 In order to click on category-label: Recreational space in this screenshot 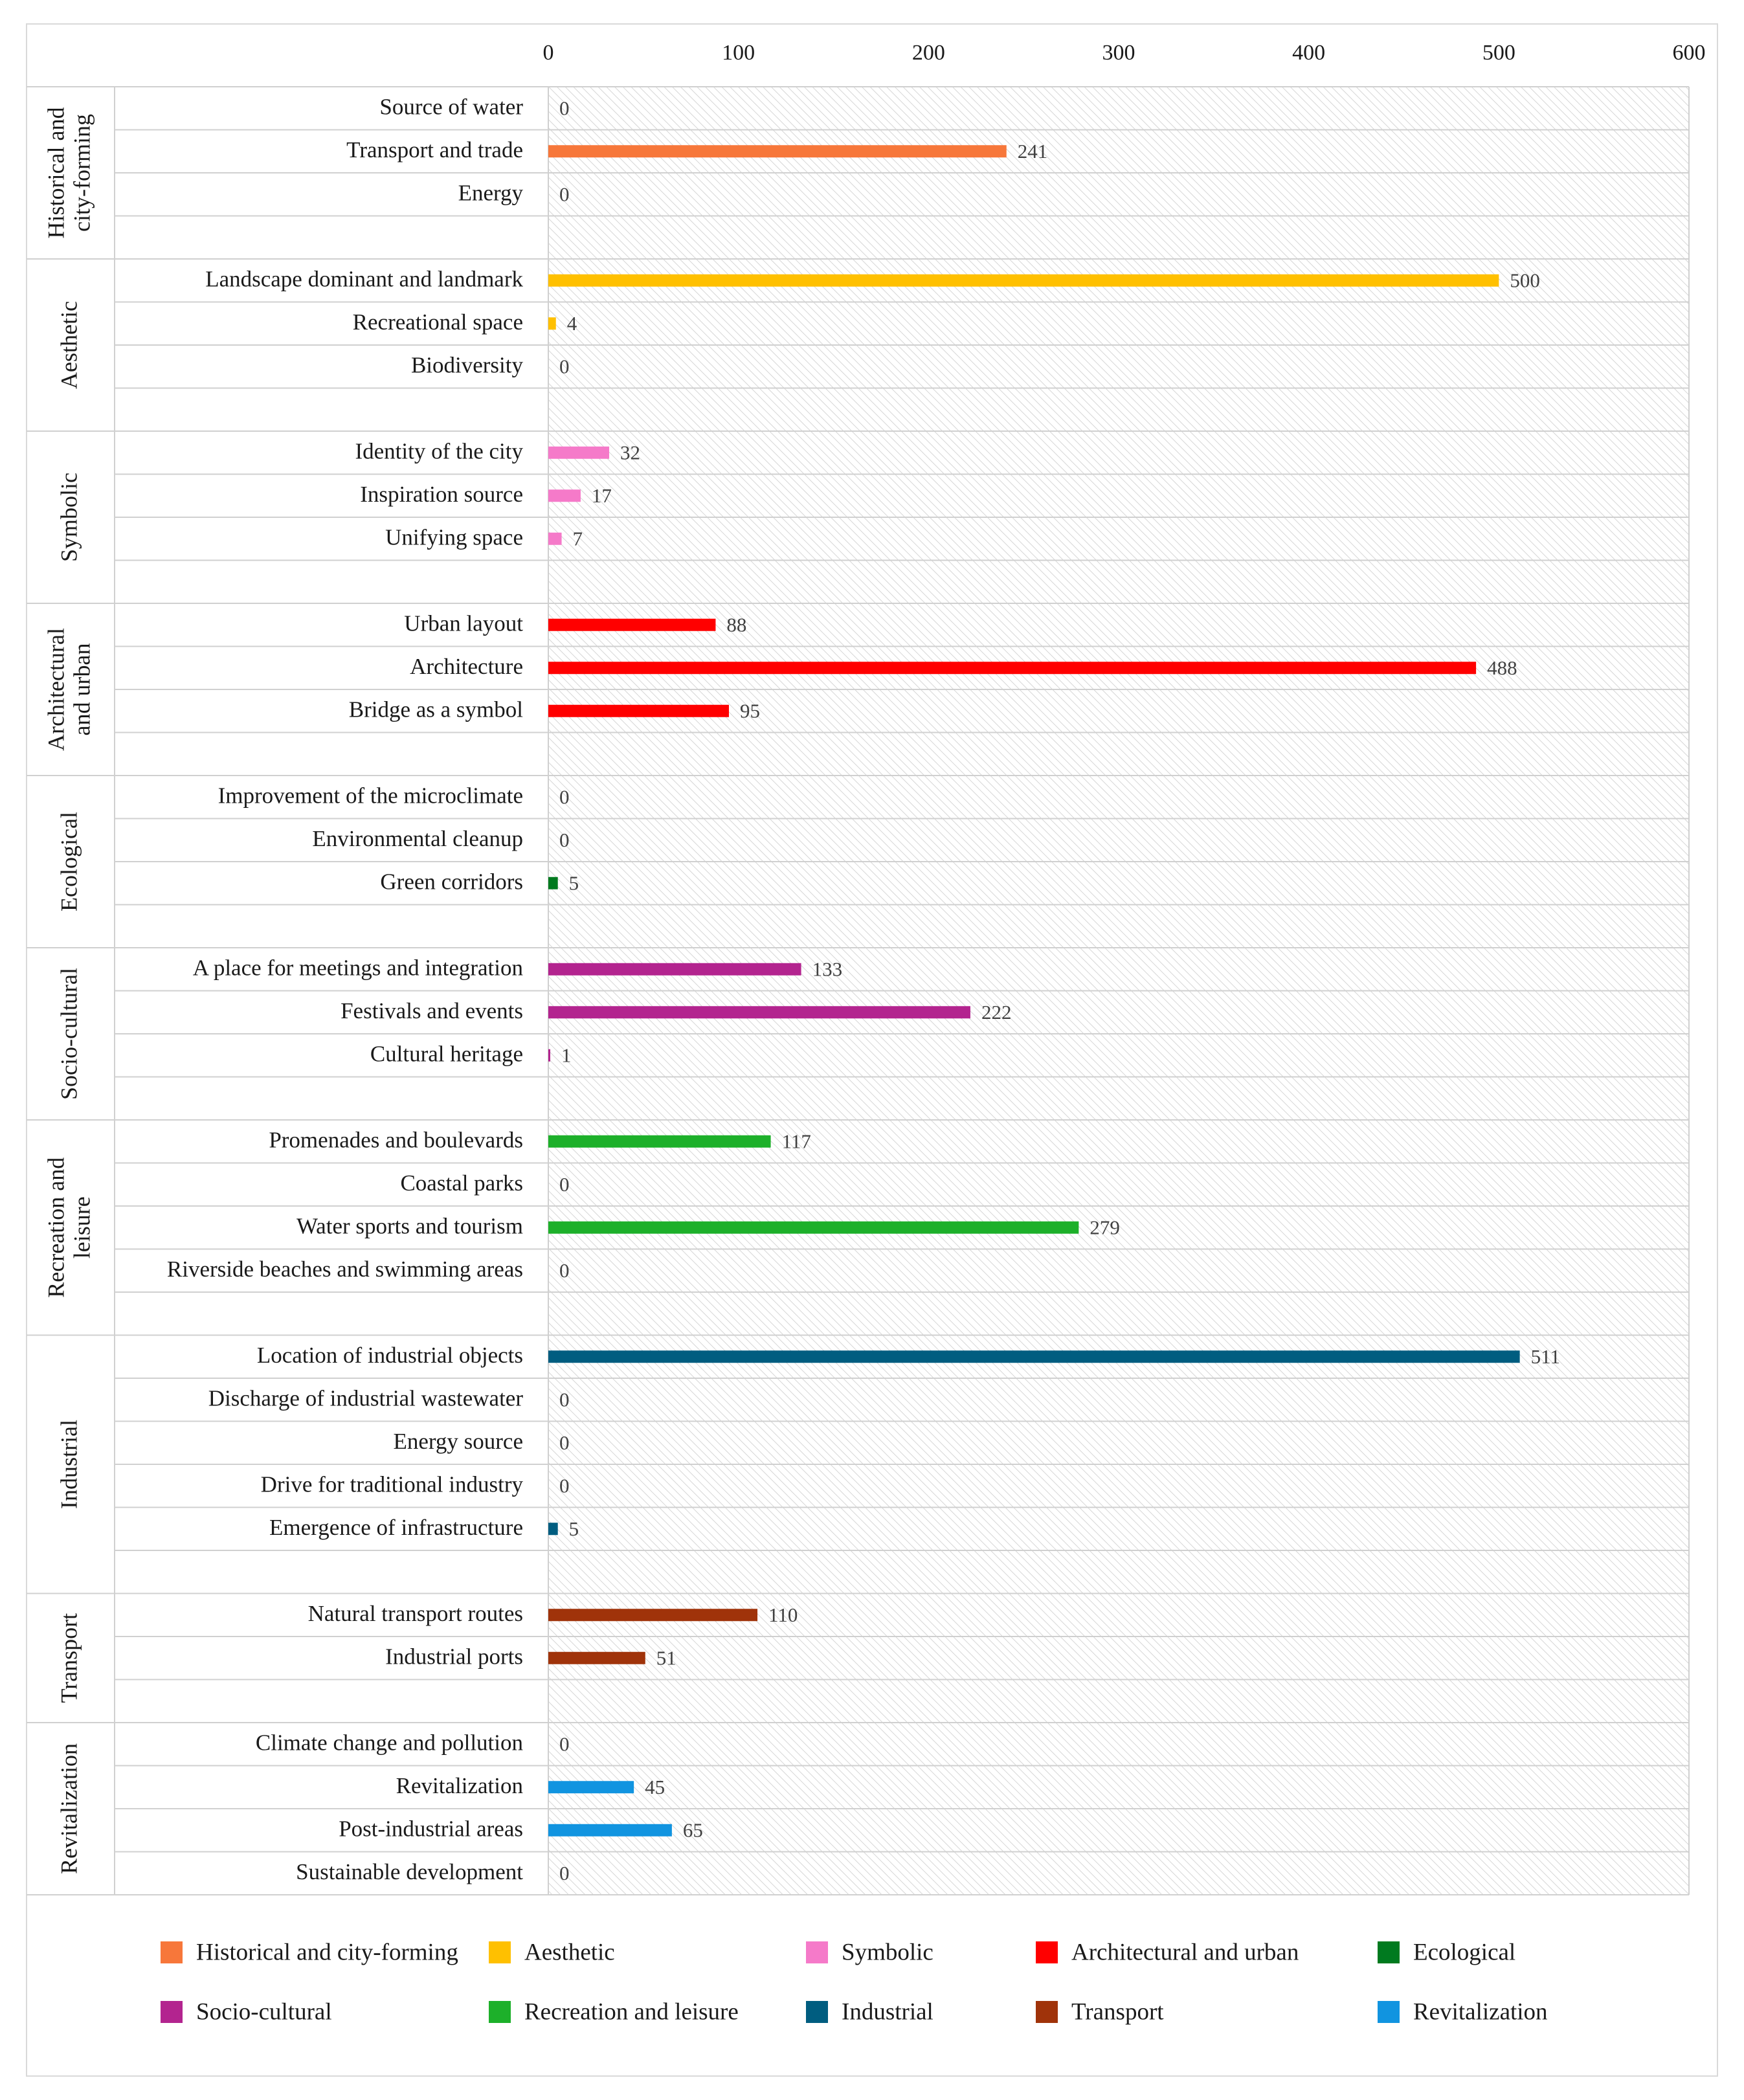, I will do `click(438, 322)`.